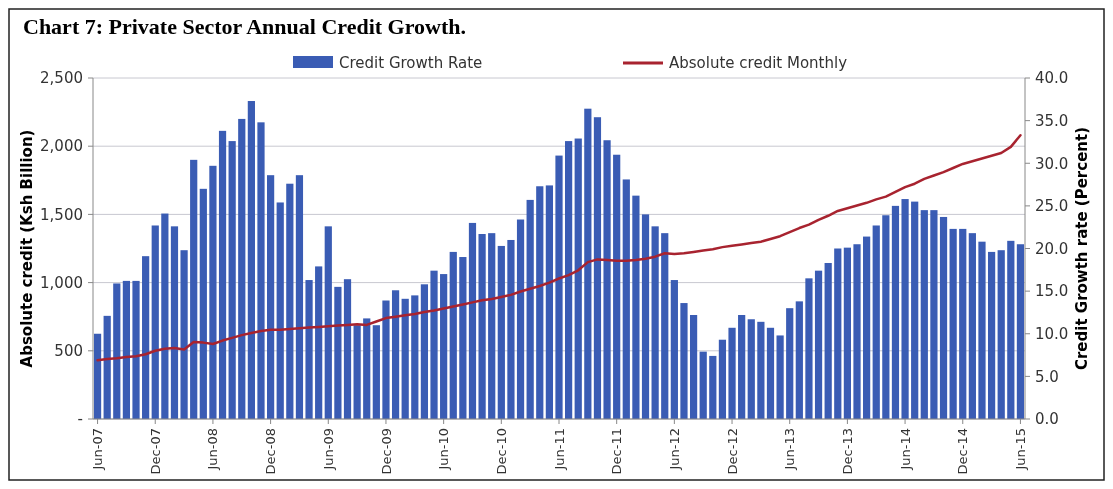  I want to click on x-tick-label: Jun-11, so click(559, 449).